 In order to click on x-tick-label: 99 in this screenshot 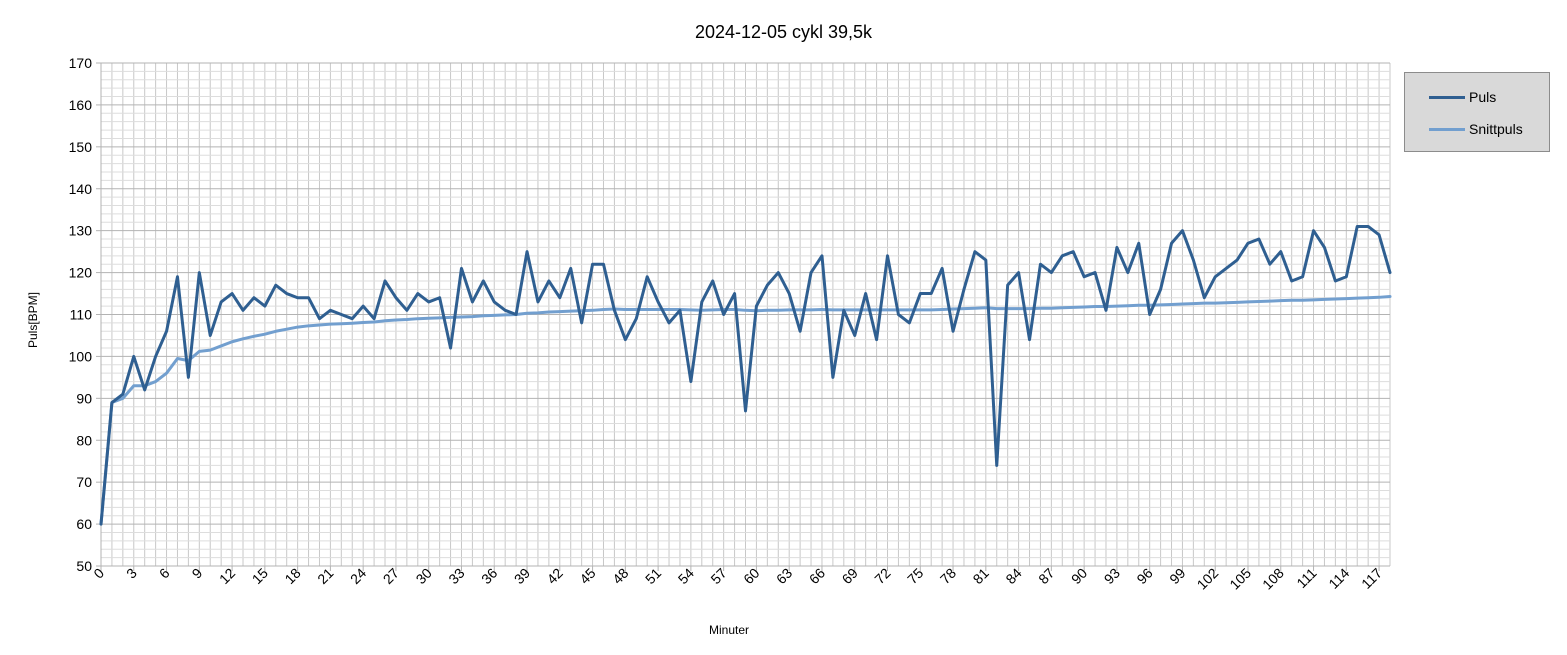, I will do `click(1177, 576)`.